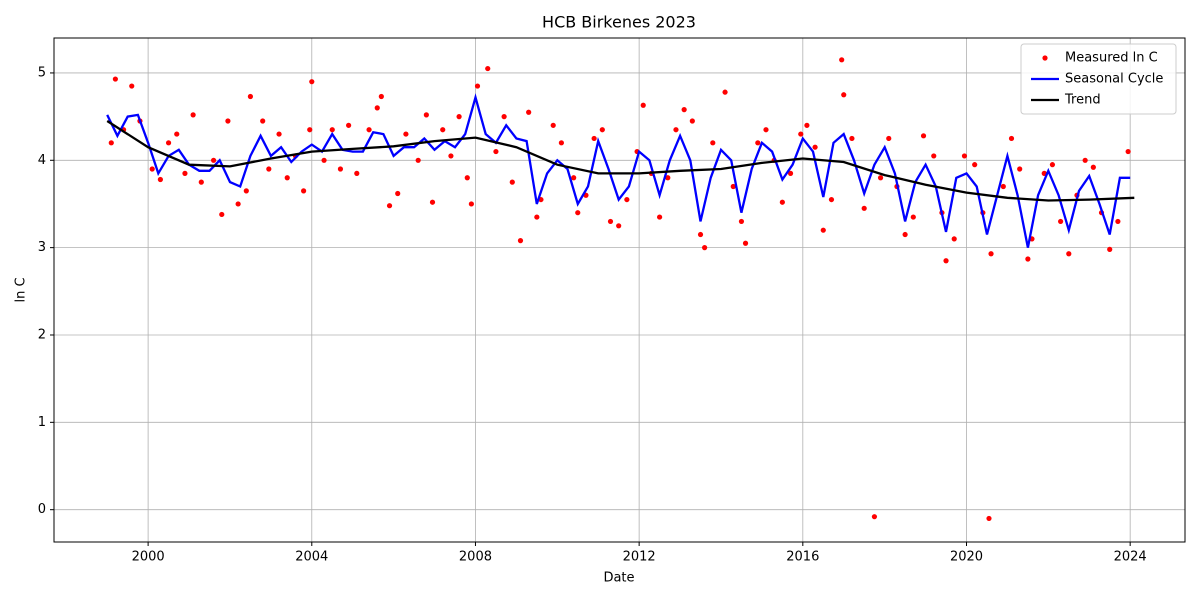  I want to click on y-tick-label: 4, so click(42, 160).